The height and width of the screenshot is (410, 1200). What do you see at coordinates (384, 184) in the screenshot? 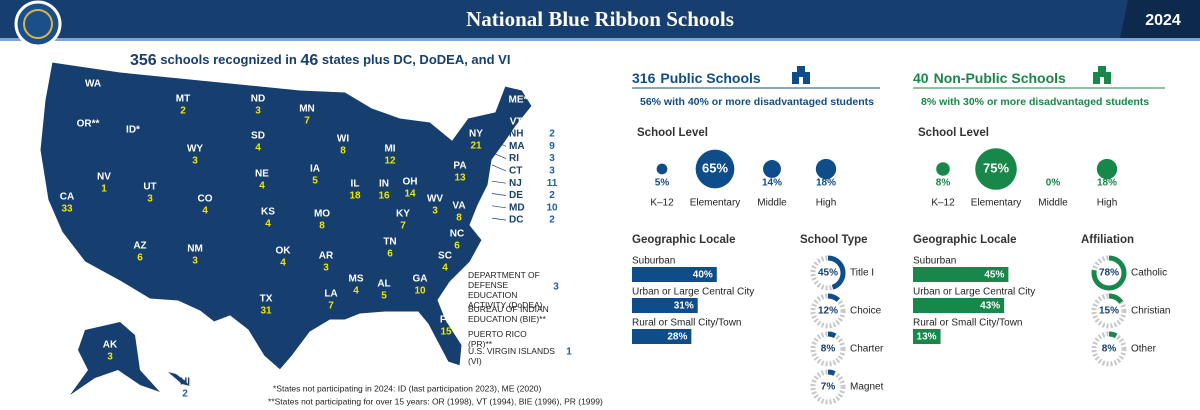
I see `state-abbr: IN` at bounding box center [384, 184].